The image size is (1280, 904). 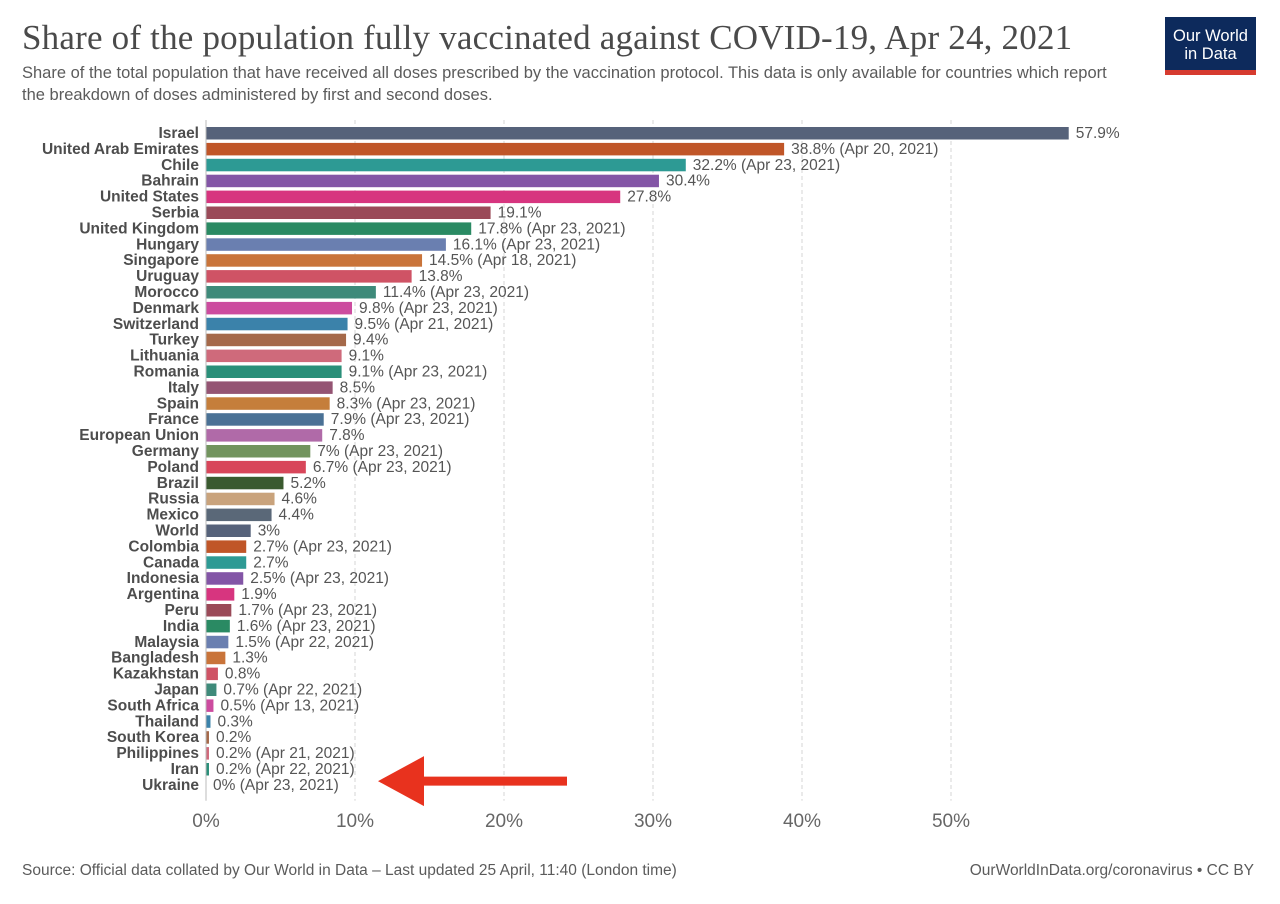 I want to click on country-label: Israel, so click(x=178, y=133).